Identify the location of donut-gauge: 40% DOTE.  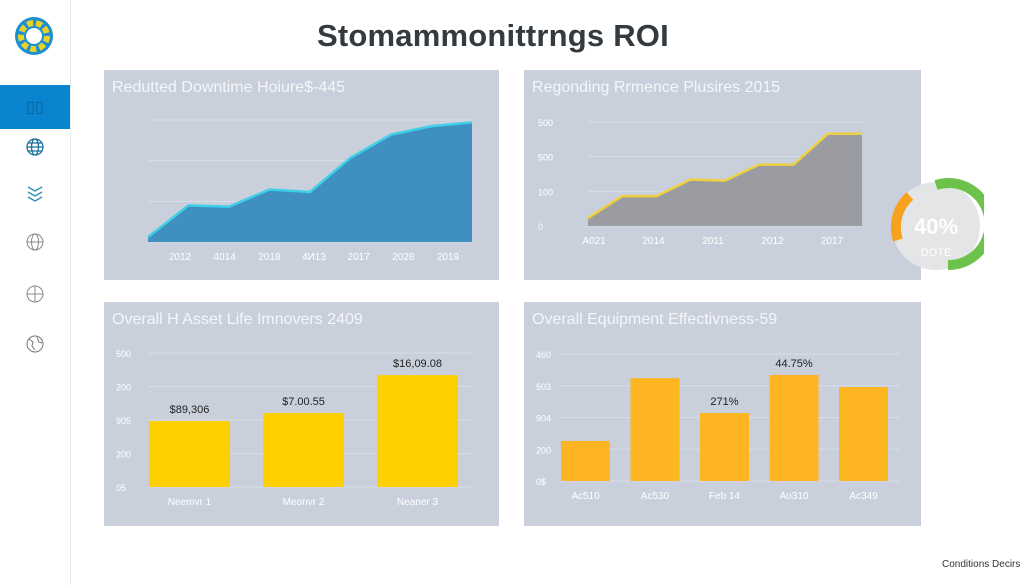
(937, 224).